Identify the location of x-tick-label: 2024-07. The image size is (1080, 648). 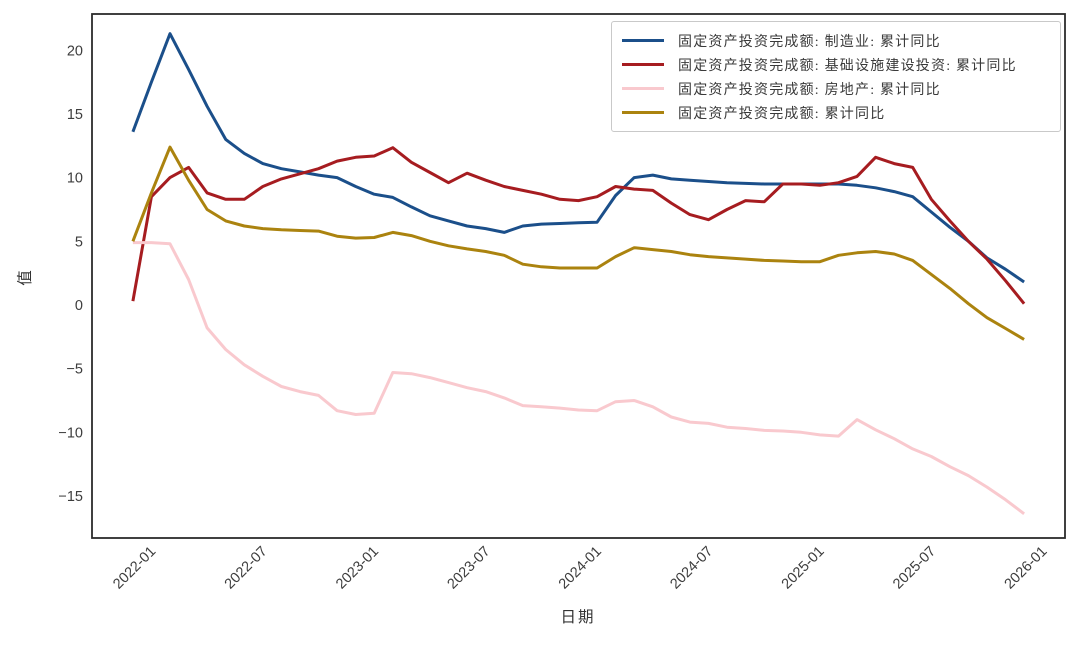
(691, 568).